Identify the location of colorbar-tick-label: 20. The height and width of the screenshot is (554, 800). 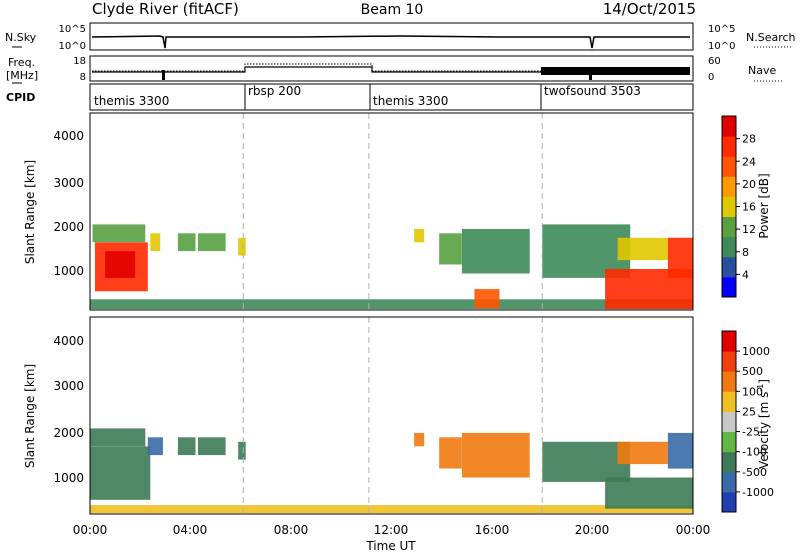
(749, 184).